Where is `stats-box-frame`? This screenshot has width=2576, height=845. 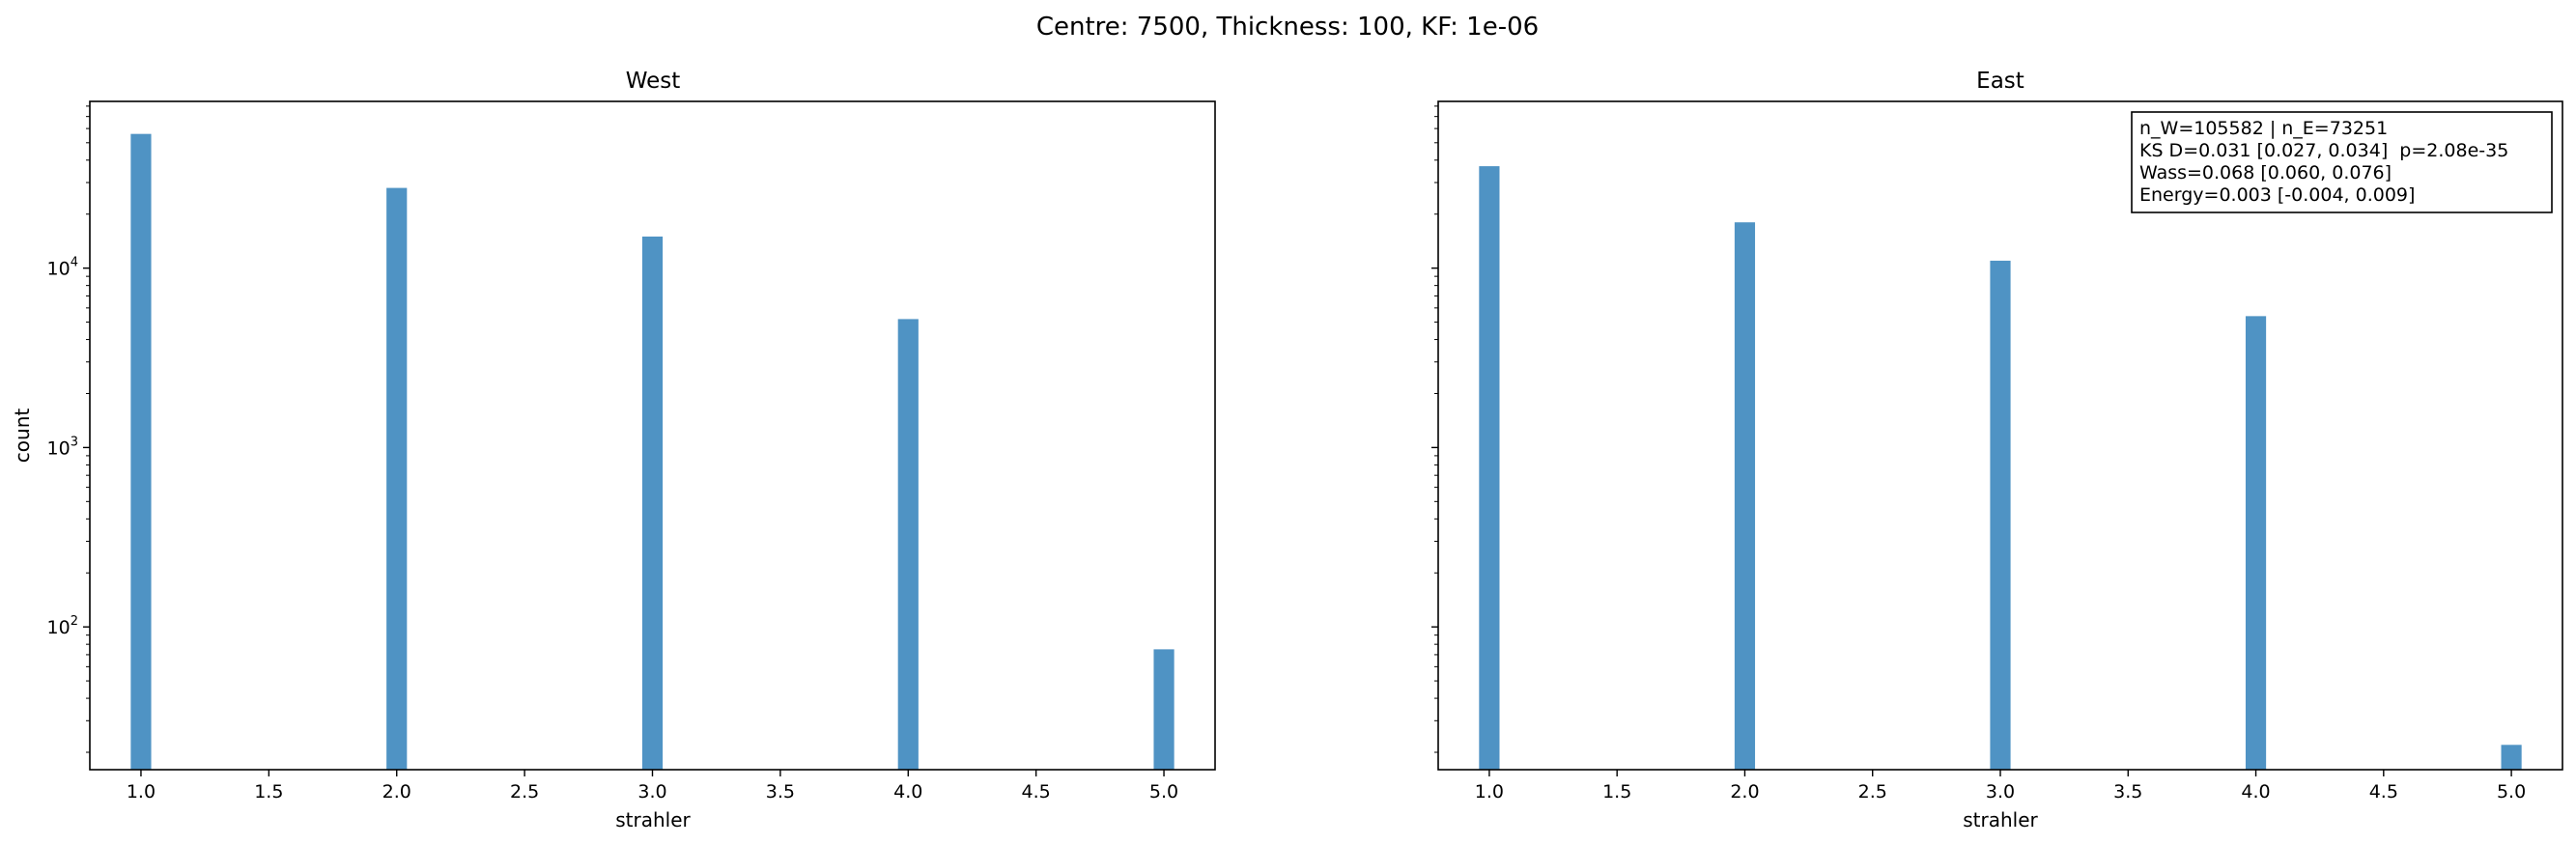
stats-box-frame is located at coordinates (2342, 162).